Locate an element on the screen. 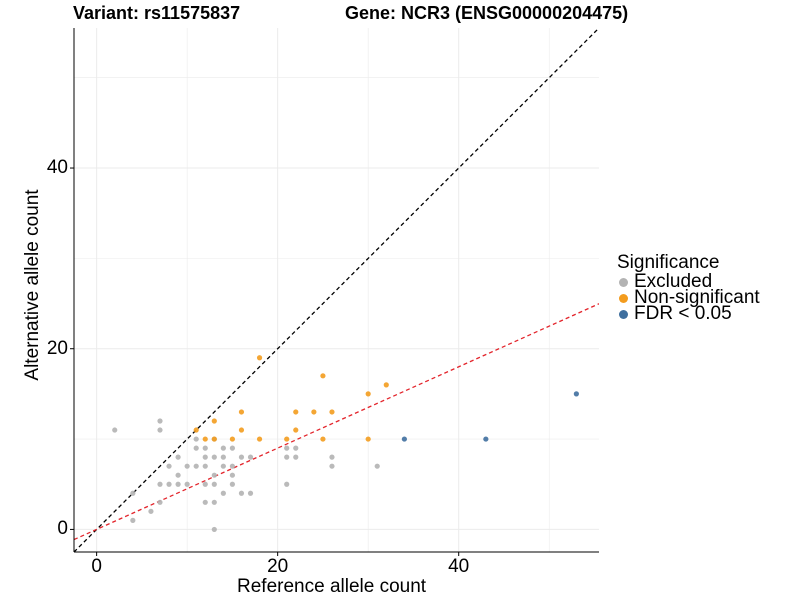  legend-label-non-significant: Non-significant is located at coordinates (697, 297).